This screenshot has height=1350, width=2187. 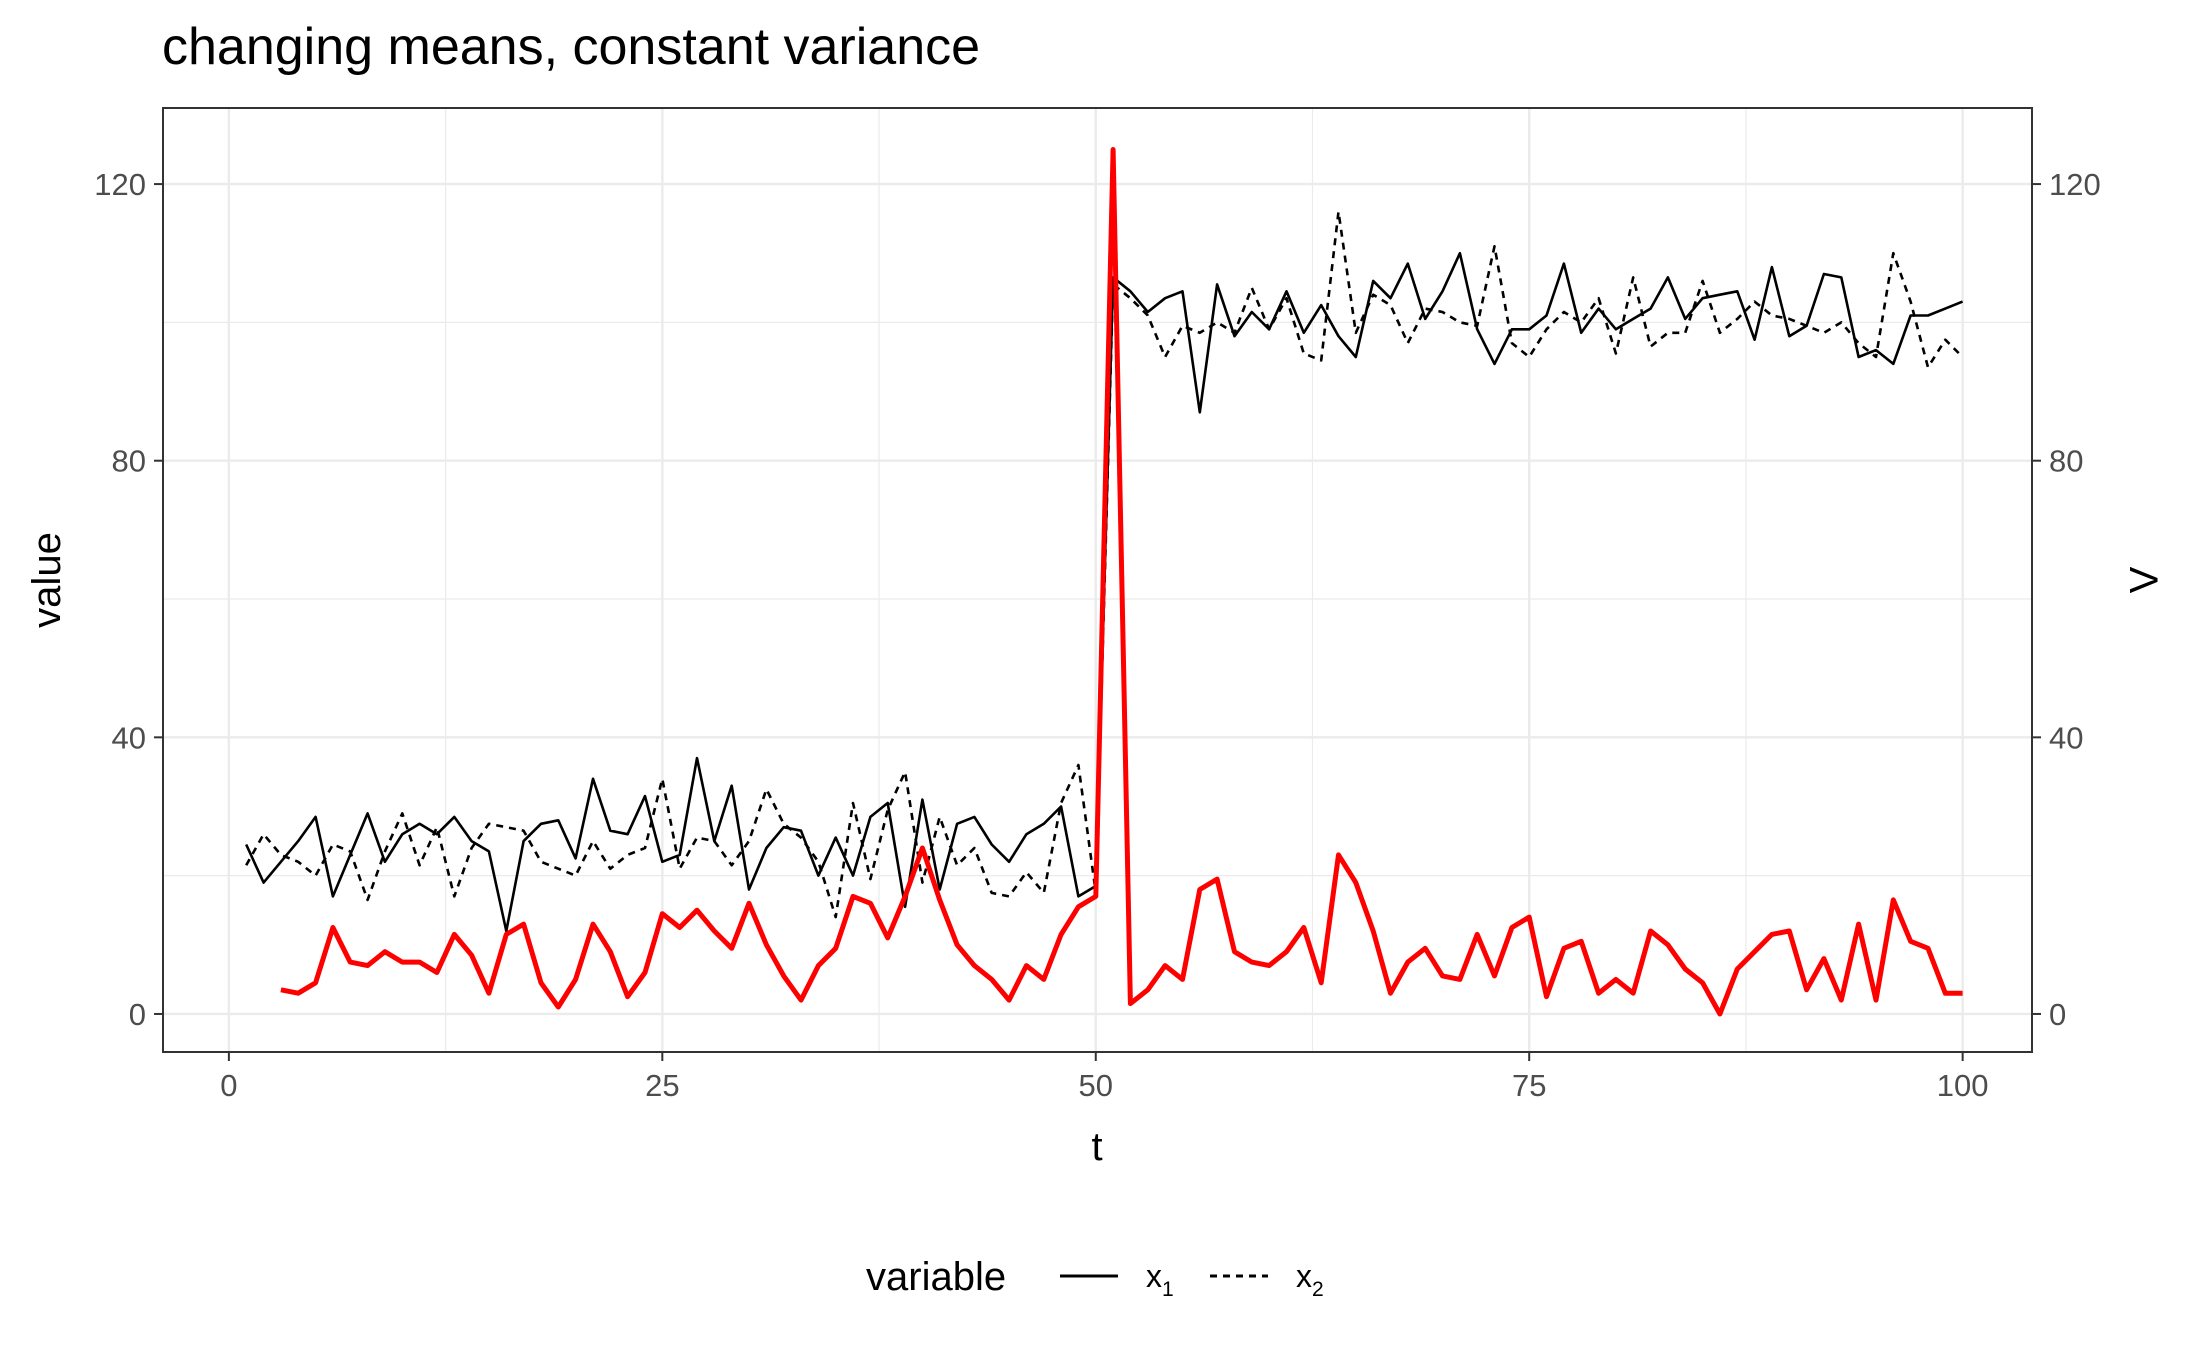 I want to click on chart-title: changing means, constant variance, so click(x=571, y=47).